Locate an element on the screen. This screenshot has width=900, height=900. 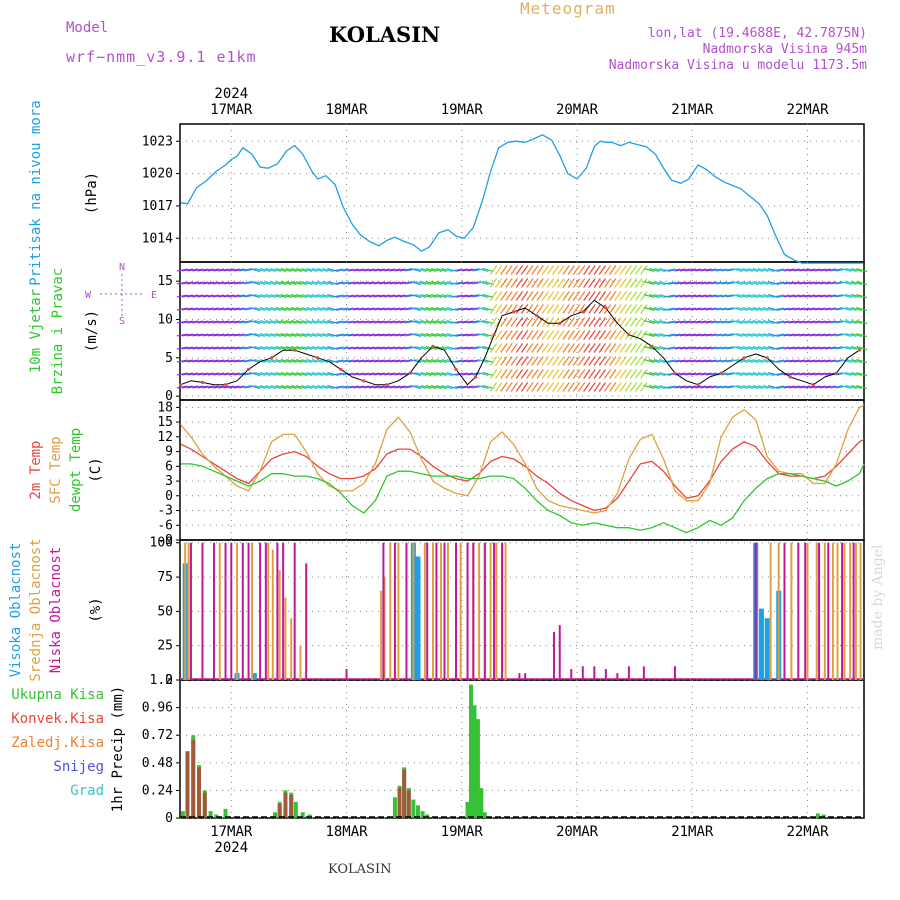
year-label-top: 2024 is located at coordinates (231, 94).